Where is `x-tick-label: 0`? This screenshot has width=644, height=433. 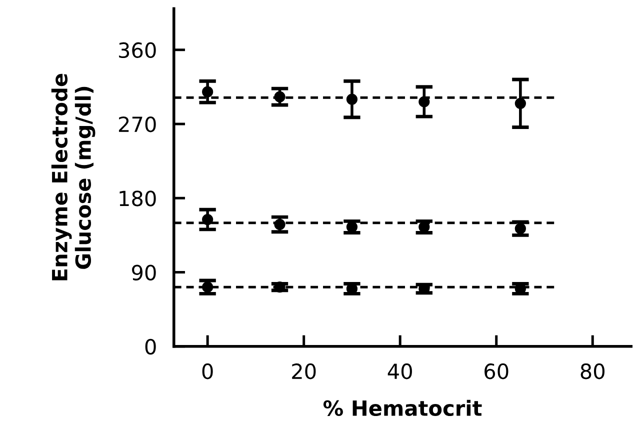 x-tick-label: 0 is located at coordinates (207, 371).